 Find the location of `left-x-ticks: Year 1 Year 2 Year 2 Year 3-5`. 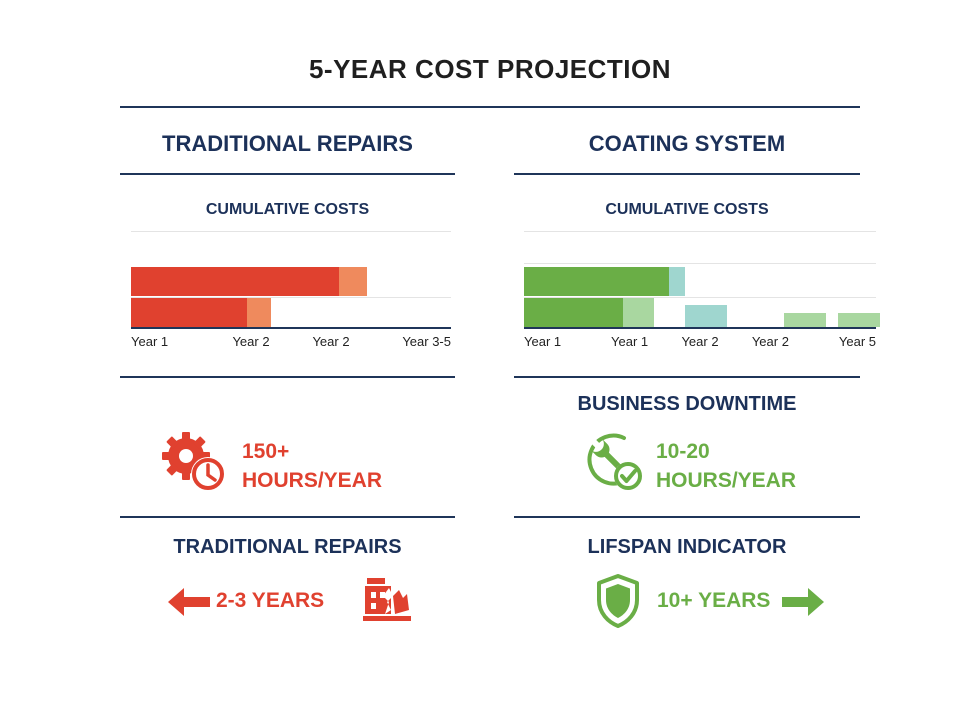

left-x-ticks: Year 1 Year 2 Year 2 Year 3-5 is located at coordinates (291, 343).